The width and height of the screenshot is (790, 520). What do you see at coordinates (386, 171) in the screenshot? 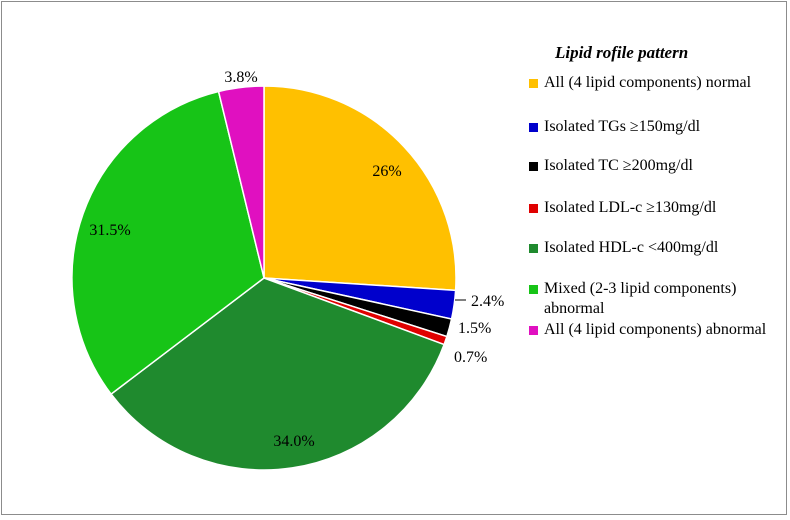
I see `data-label-all-normal: 26%` at bounding box center [386, 171].